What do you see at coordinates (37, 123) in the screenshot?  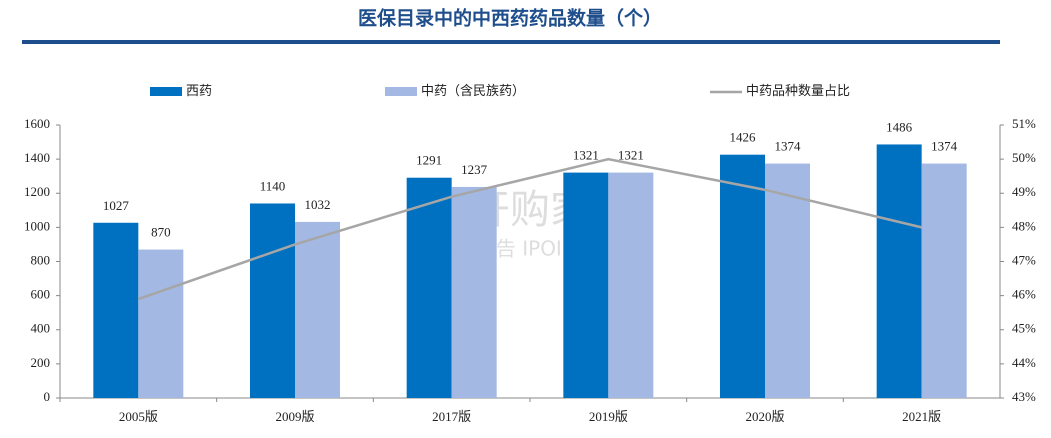 I see `y-tick-label: 1600` at bounding box center [37, 123].